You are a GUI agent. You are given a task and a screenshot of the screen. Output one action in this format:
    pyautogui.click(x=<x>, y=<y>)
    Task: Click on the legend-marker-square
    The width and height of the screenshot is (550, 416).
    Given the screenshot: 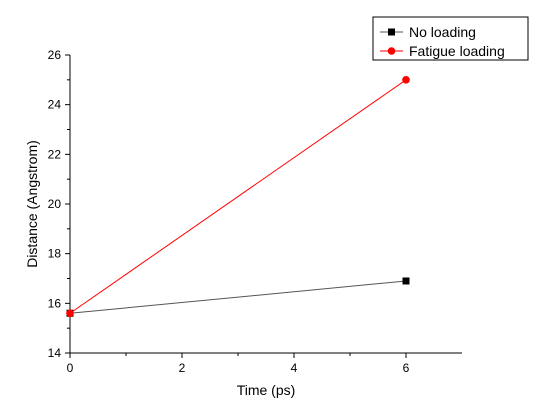 What is the action you would take?
    pyautogui.click(x=391, y=32)
    